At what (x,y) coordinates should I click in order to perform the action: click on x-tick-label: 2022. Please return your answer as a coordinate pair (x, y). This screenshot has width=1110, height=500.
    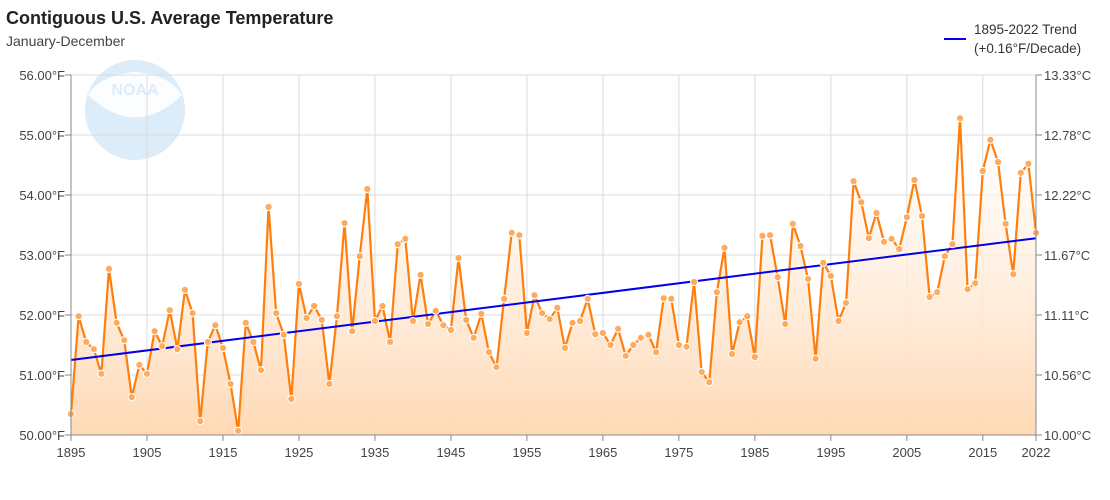
    Looking at the image, I should click on (1036, 452).